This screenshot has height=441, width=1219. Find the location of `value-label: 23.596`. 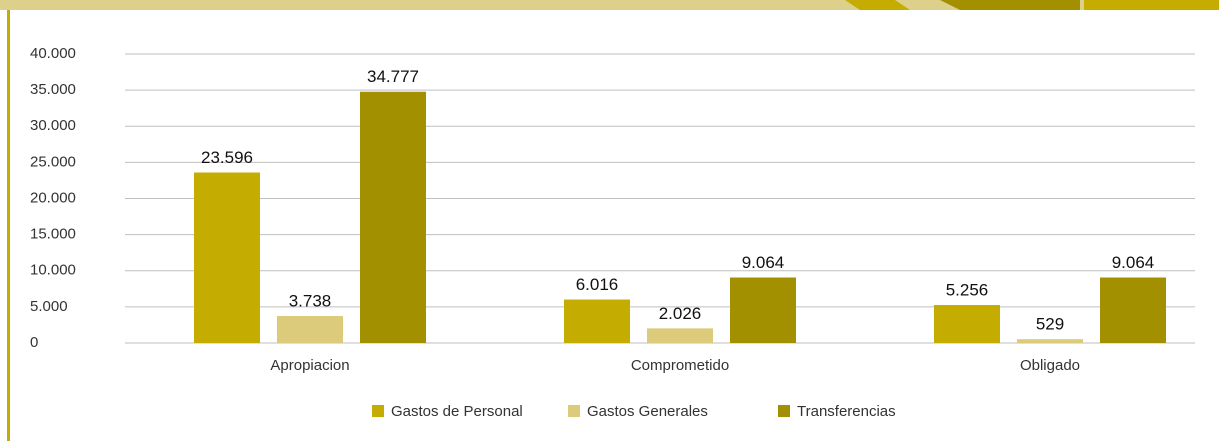

value-label: 23.596 is located at coordinates (227, 157).